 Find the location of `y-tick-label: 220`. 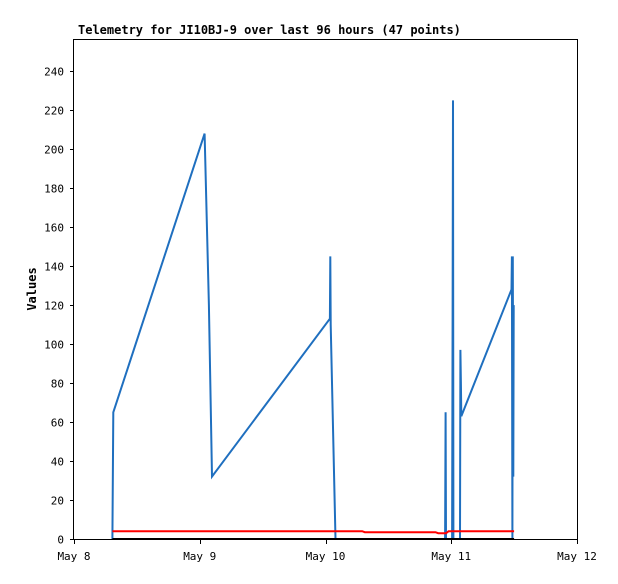

y-tick-label: 220 is located at coordinates (54, 111).